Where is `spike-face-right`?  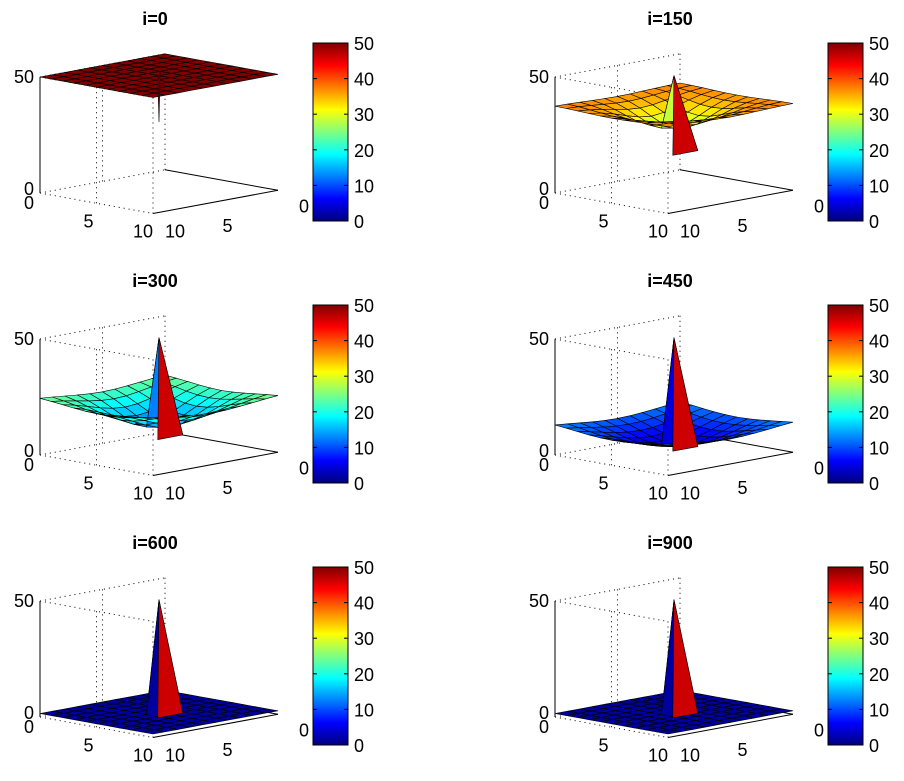 spike-face-right is located at coordinates (170, 388).